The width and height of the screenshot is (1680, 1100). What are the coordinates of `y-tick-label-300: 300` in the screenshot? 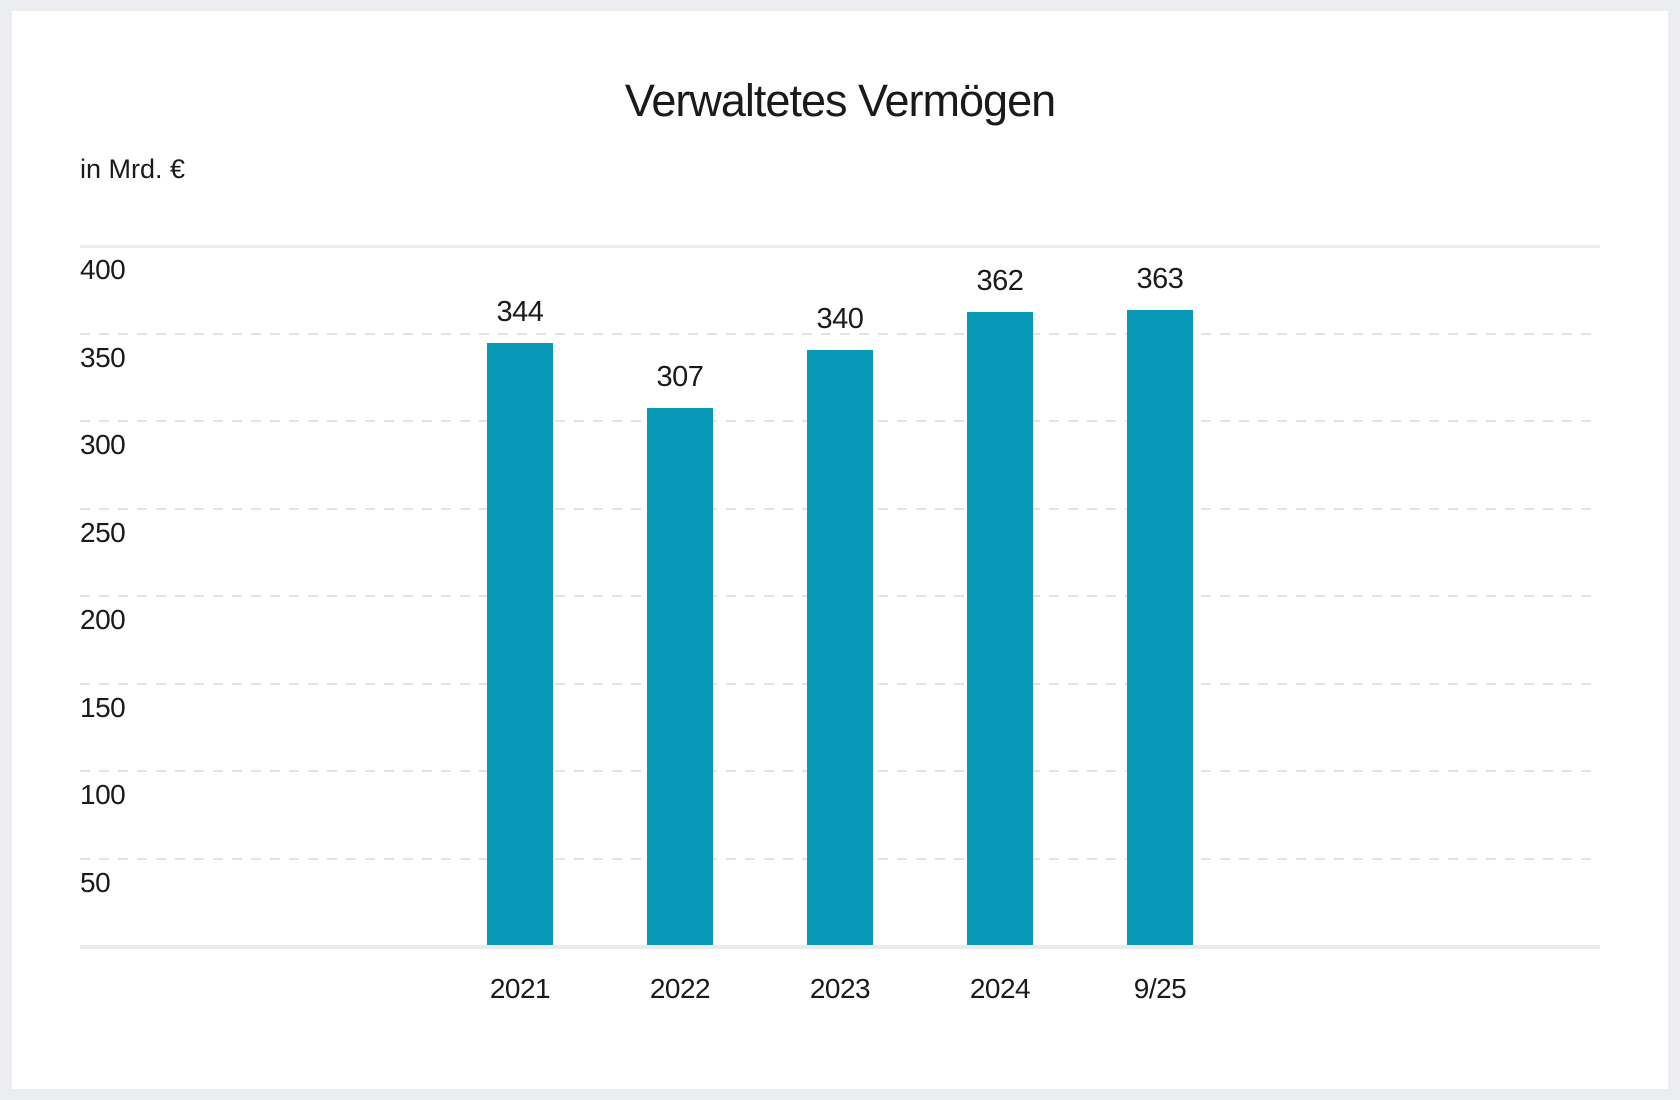 It's located at (103, 444).